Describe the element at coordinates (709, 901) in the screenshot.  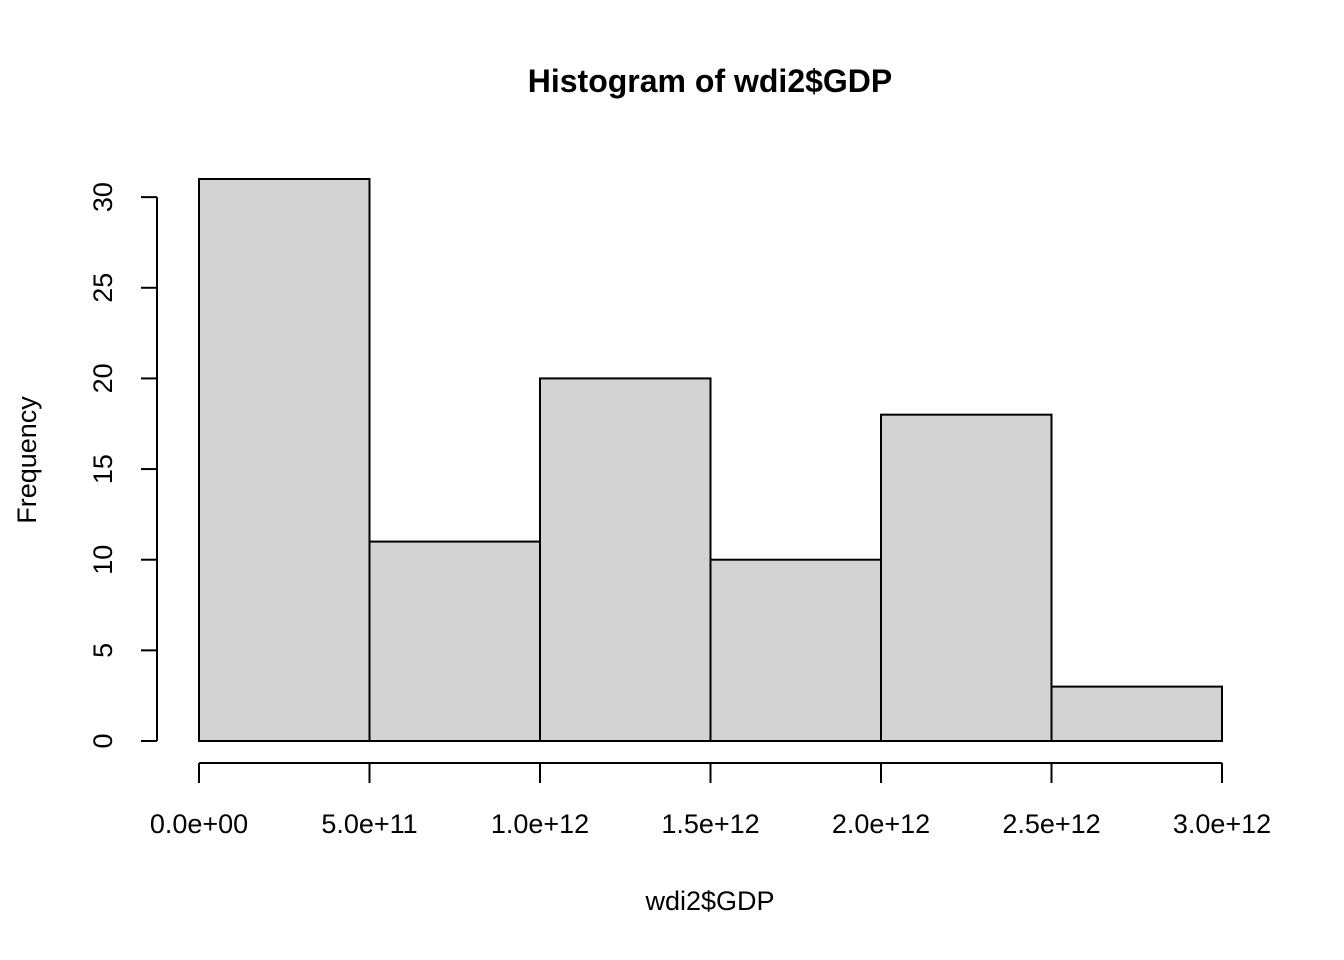
I see `x-axis-label: wdi2$GDP` at that location.